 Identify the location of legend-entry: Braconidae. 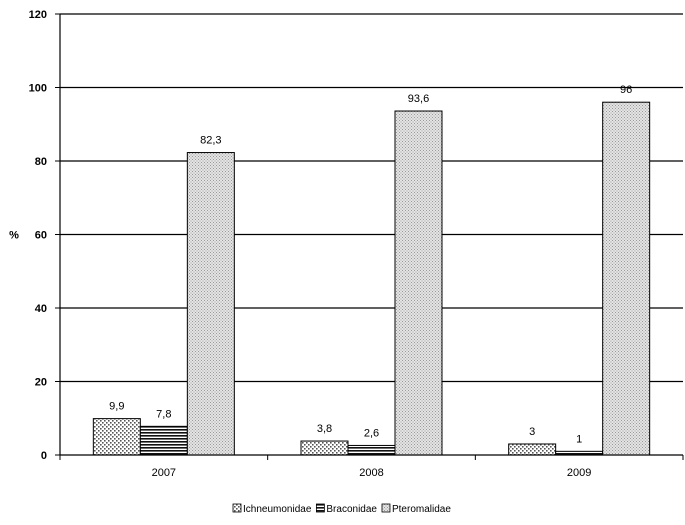
(351, 509).